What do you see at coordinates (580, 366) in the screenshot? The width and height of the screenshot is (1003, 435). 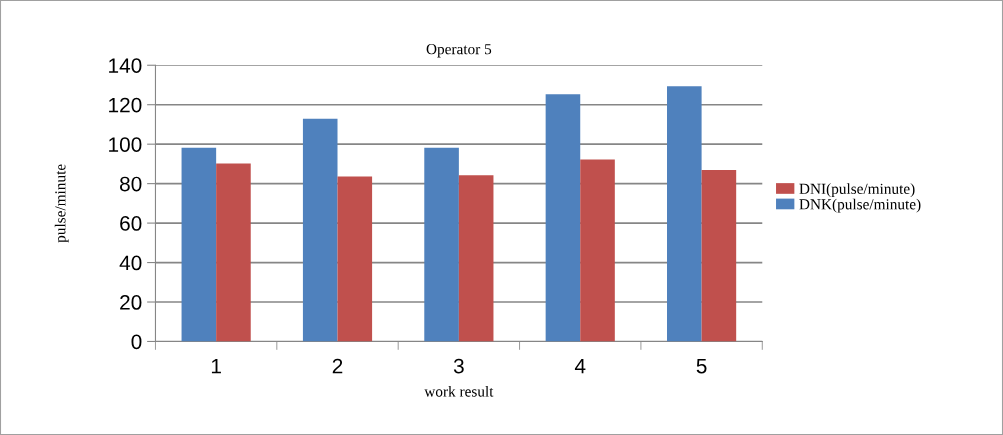 I see `x-tick-label: 4` at bounding box center [580, 366].